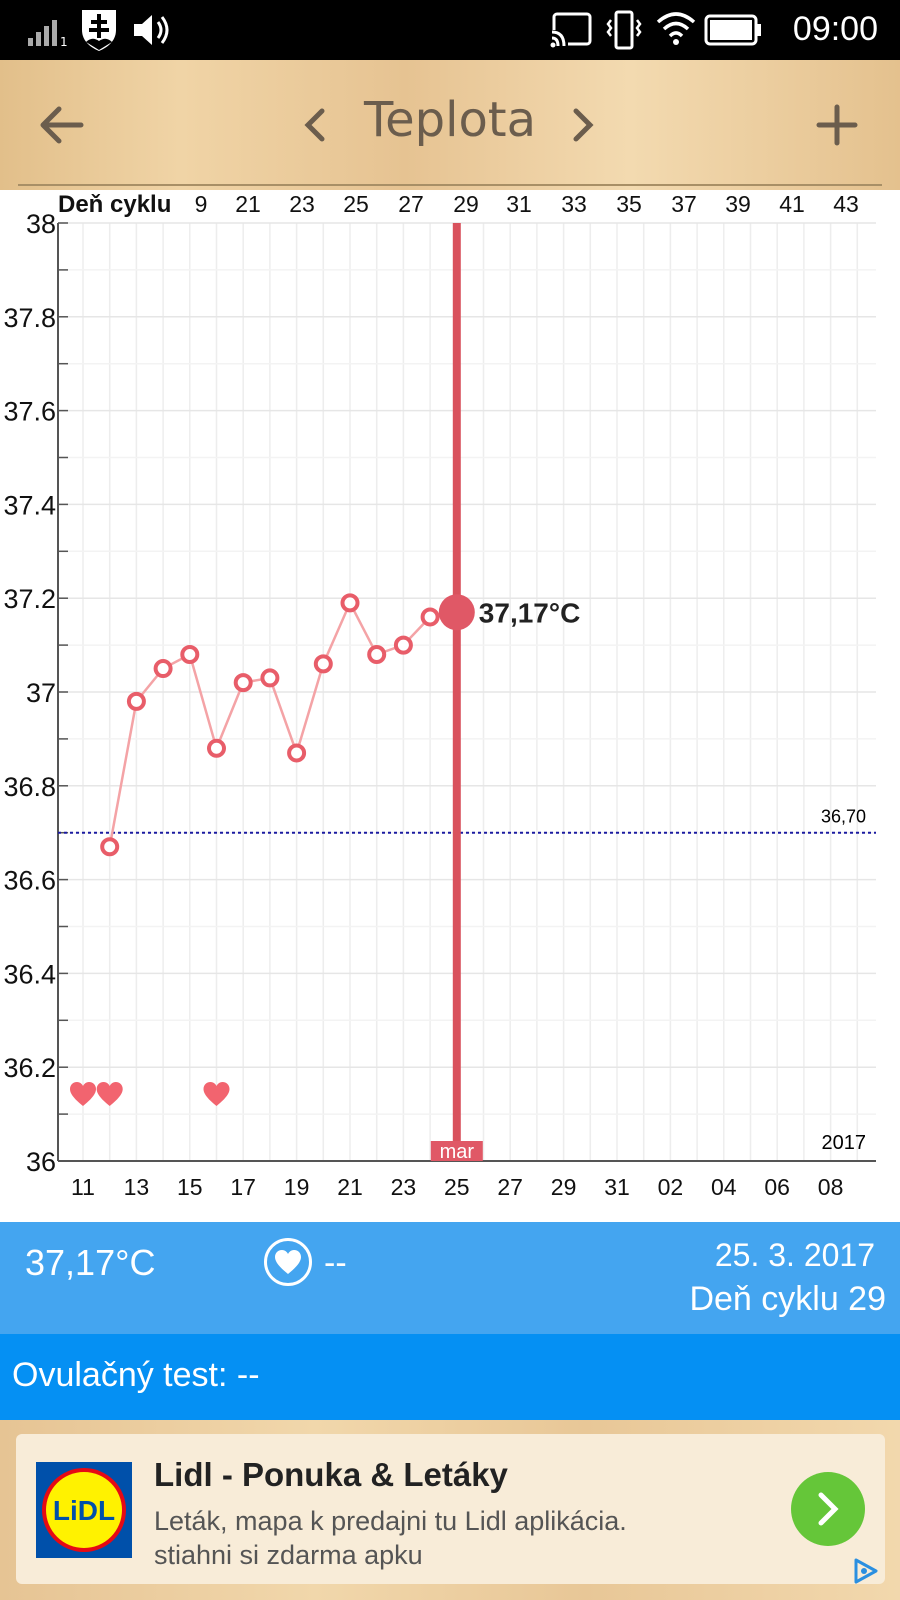 This screenshot has height=1600, width=900. I want to click on arrow-left-icon, so click(62, 125).